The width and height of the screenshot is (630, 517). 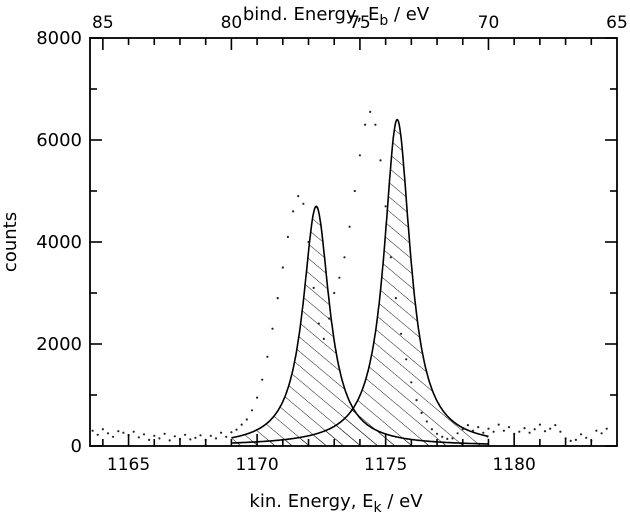 What do you see at coordinates (336, 16) in the screenshot?
I see `top-axis-title: bind. Energy, Eb / eV` at bounding box center [336, 16].